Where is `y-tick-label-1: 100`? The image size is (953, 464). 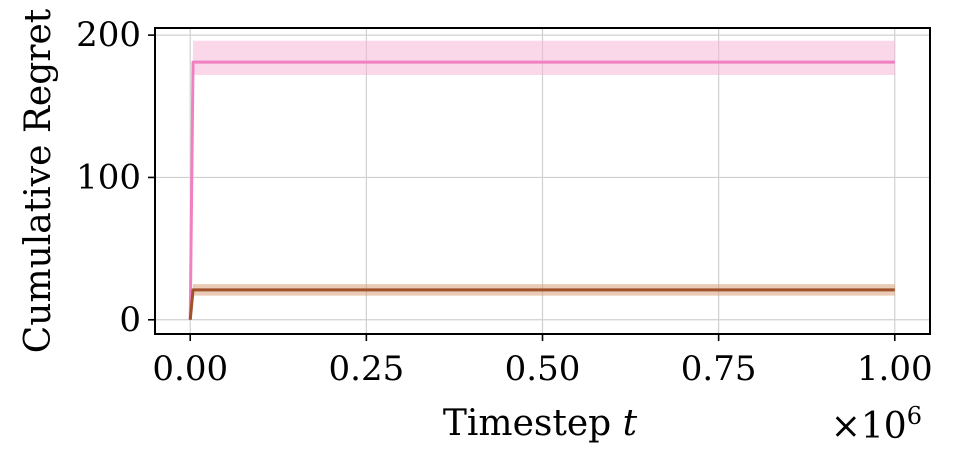 y-tick-label-1: 100 is located at coordinates (108, 177).